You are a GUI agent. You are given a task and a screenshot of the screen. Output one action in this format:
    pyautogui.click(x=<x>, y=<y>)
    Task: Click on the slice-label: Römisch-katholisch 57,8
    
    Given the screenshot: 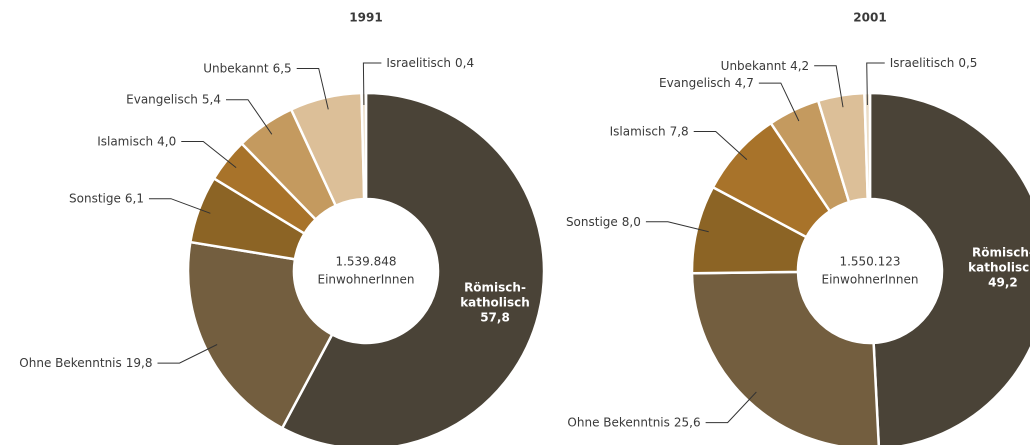 What is the action you would take?
    pyautogui.click(x=495, y=303)
    